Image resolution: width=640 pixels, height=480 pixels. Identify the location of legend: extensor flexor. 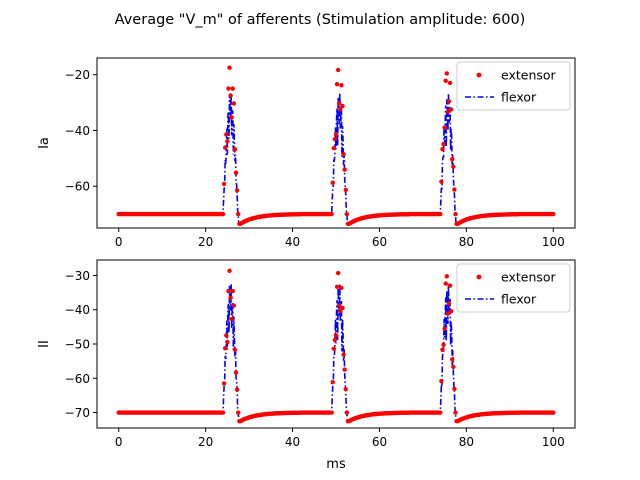
(513, 288).